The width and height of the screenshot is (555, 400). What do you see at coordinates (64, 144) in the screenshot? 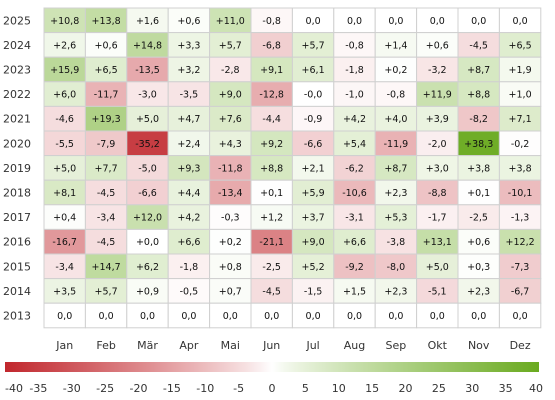
I see `cell-value-2020-Jan: -5,5` at bounding box center [64, 144].